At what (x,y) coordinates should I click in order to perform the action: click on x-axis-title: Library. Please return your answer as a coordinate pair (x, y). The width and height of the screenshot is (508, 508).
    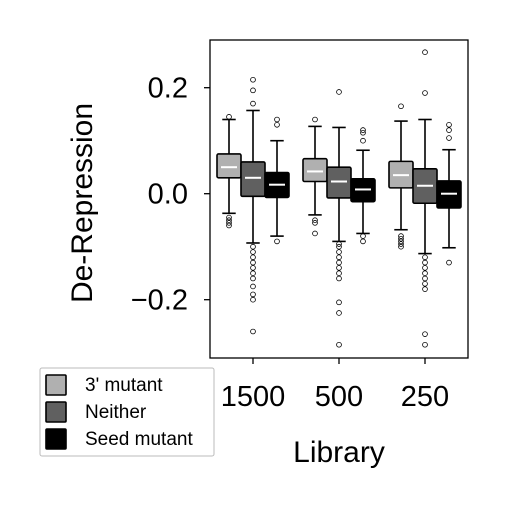
    Looking at the image, I should click on (339, 452).